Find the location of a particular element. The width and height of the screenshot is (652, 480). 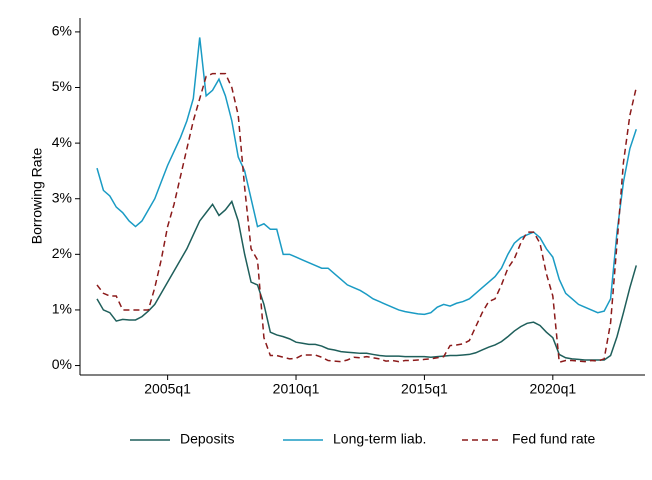

y-axis-label: Borrowing Rate is located at coordinates (37, 196).